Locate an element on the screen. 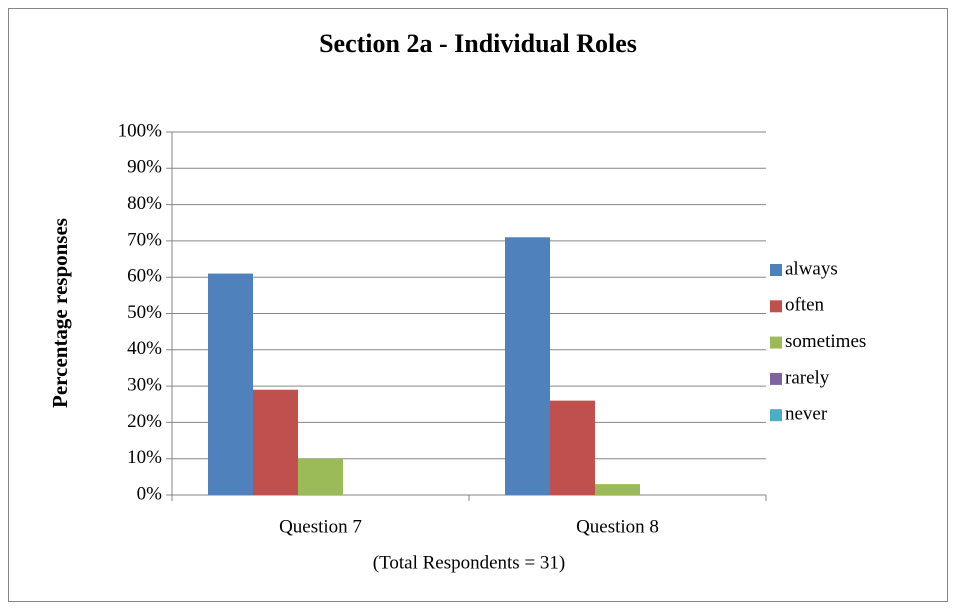 The image size is (956, 610). chart-title: Section 2a - Individual Roles is located at coordinates (478, 43).